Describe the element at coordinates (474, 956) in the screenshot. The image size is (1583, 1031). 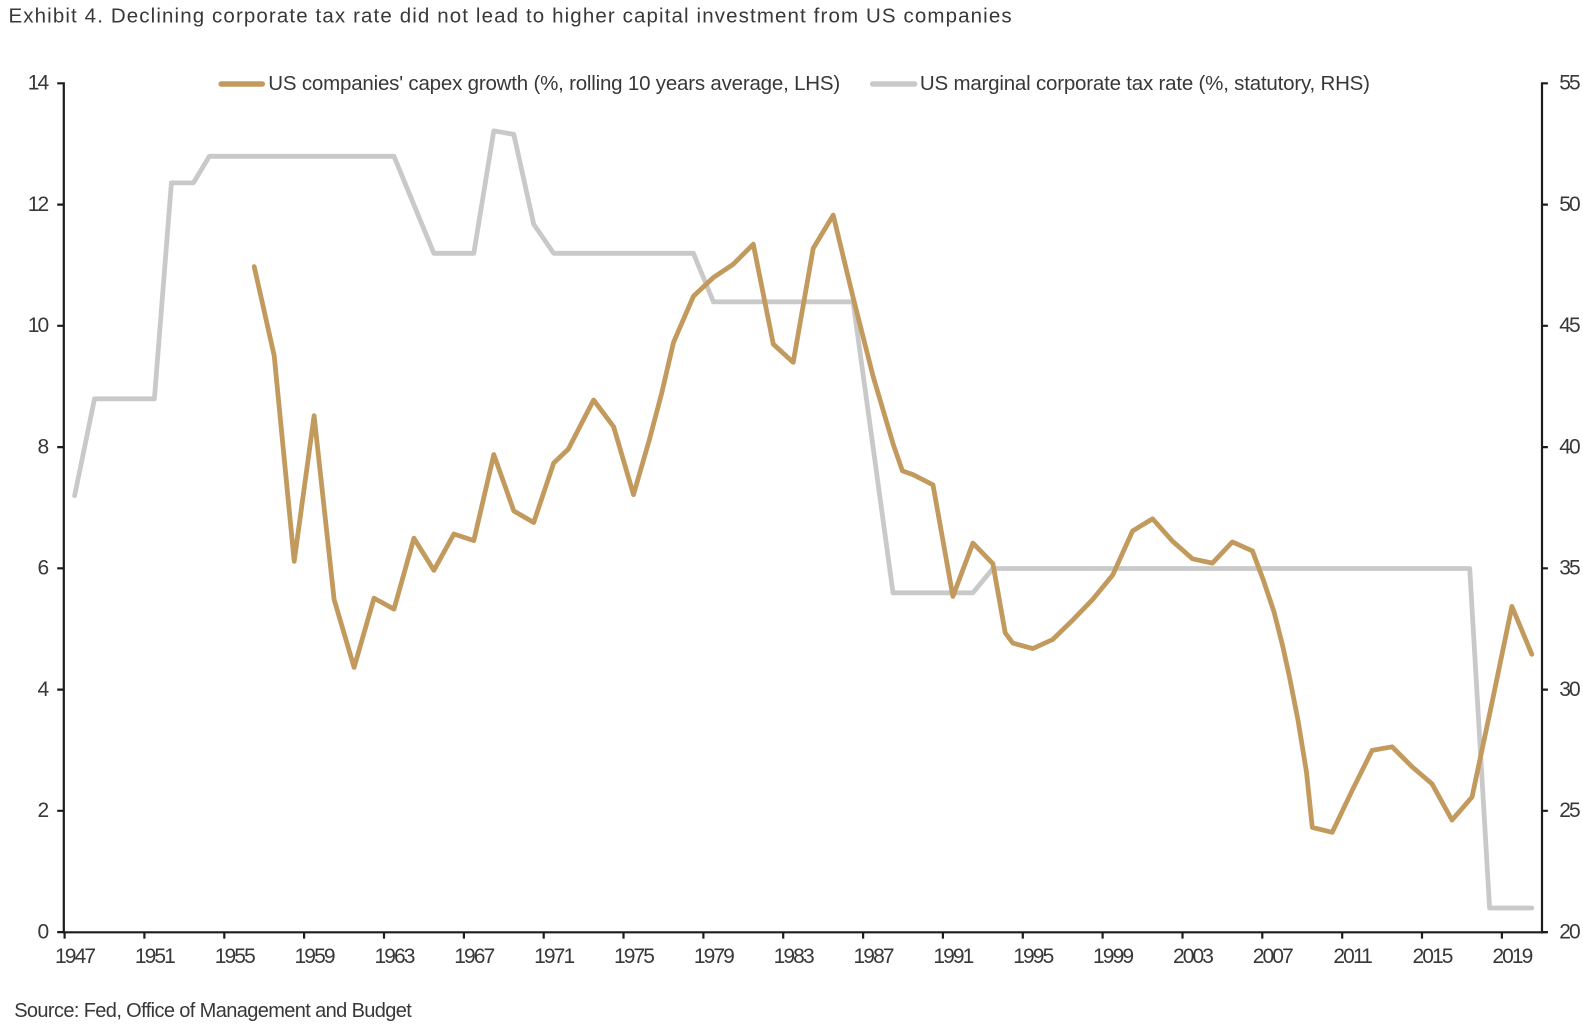
I see `svg-text: 1967` at that location.